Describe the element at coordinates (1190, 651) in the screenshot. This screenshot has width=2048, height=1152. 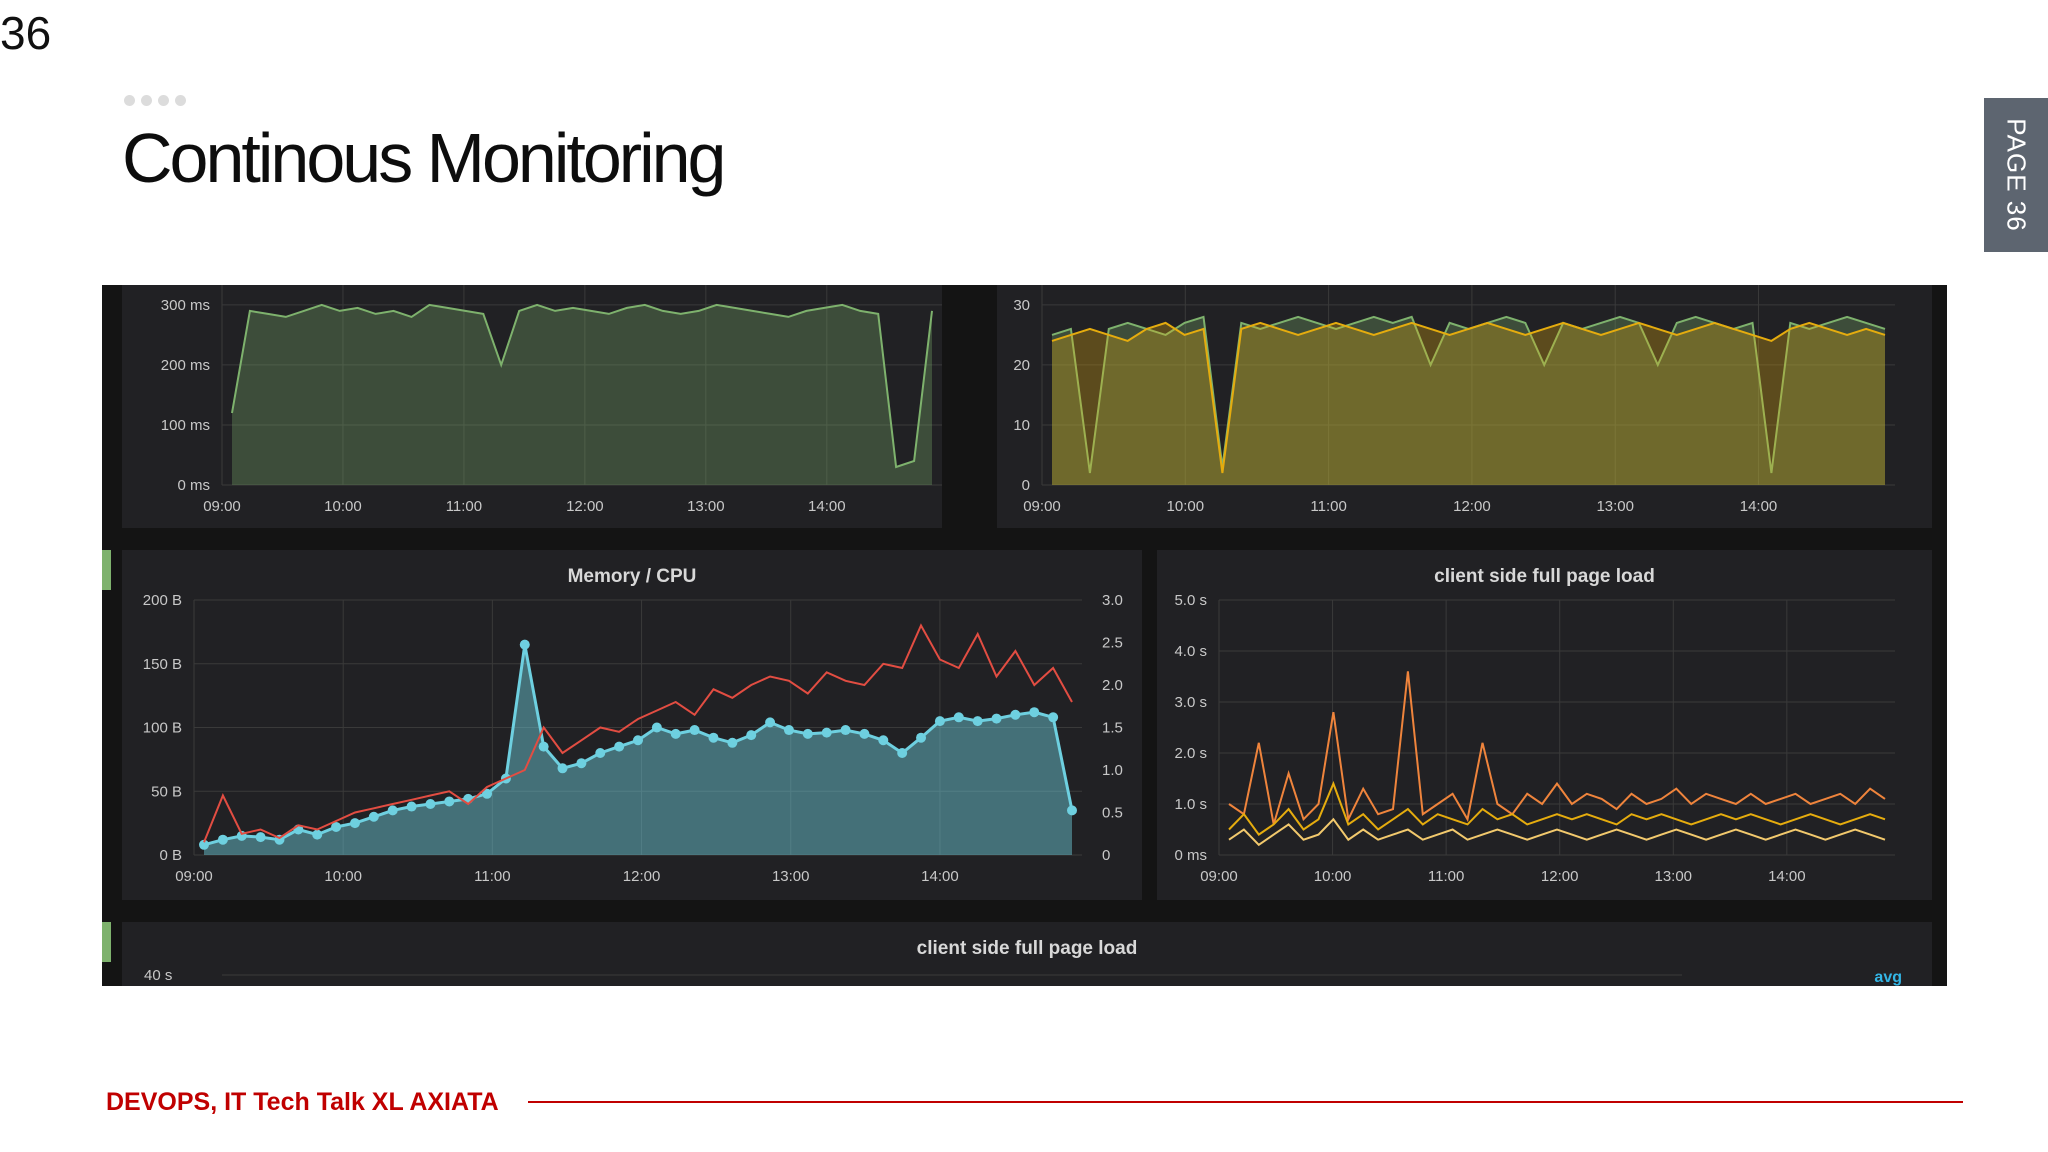
I see `y-tick-label: 4.0 s` at that location.